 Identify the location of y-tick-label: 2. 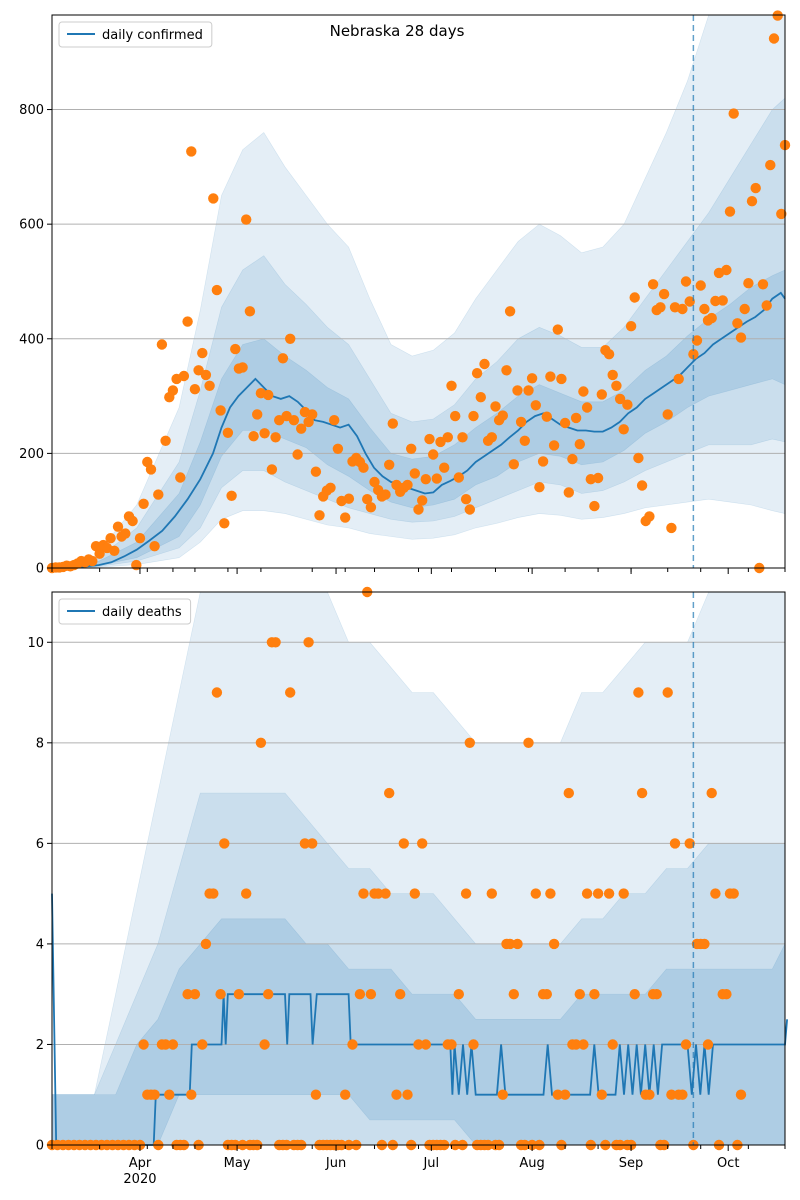
(40, 1045).